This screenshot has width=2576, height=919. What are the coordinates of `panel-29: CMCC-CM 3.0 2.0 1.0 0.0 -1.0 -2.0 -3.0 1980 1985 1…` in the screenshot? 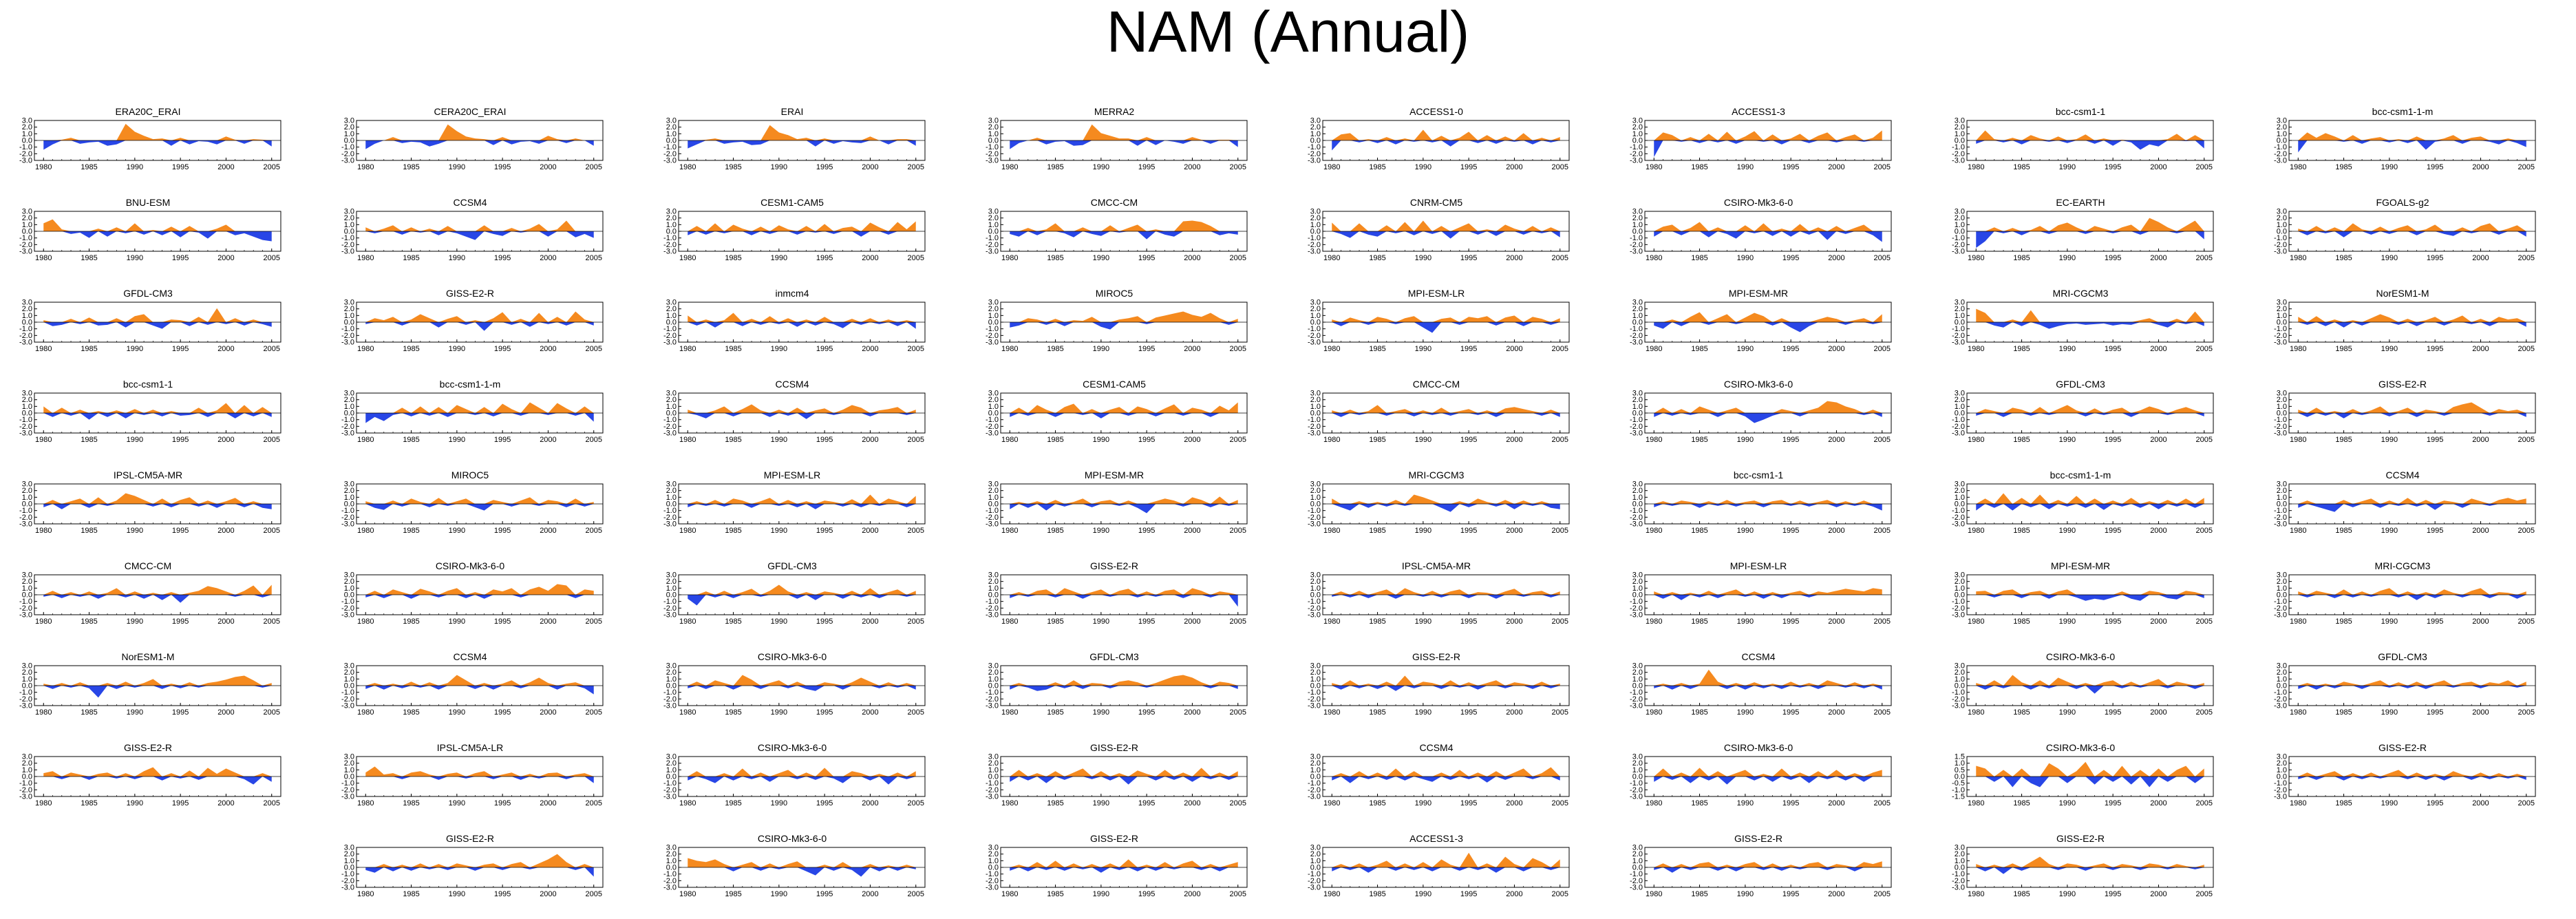 It's located at (1436, 412).